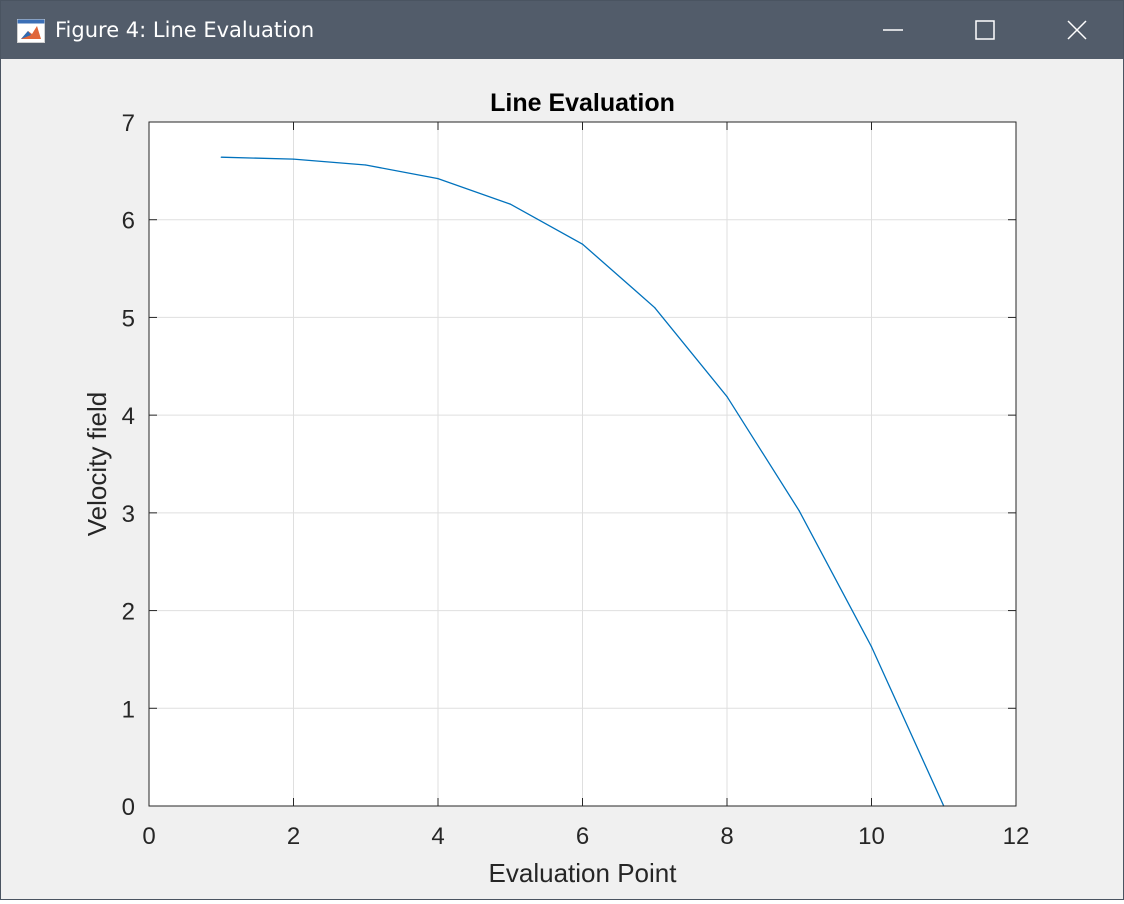 Image resolution: width=1124 pixels, height=904 pixels. Describe the element at coordinates (871, 836) in the screenshot. I see `x-tick-label: 10` at that location.